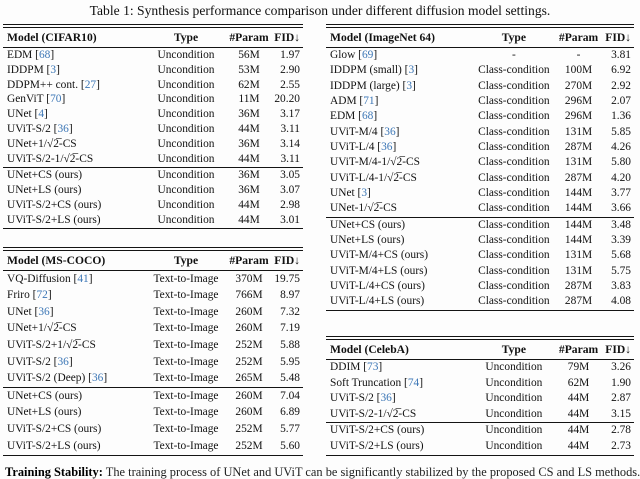 This screenshot has height=479, width=640. What do you see at coordinates (249, 278) in the screenshot?
I see `param-cell: 370M` at bounding box center [249, 278].